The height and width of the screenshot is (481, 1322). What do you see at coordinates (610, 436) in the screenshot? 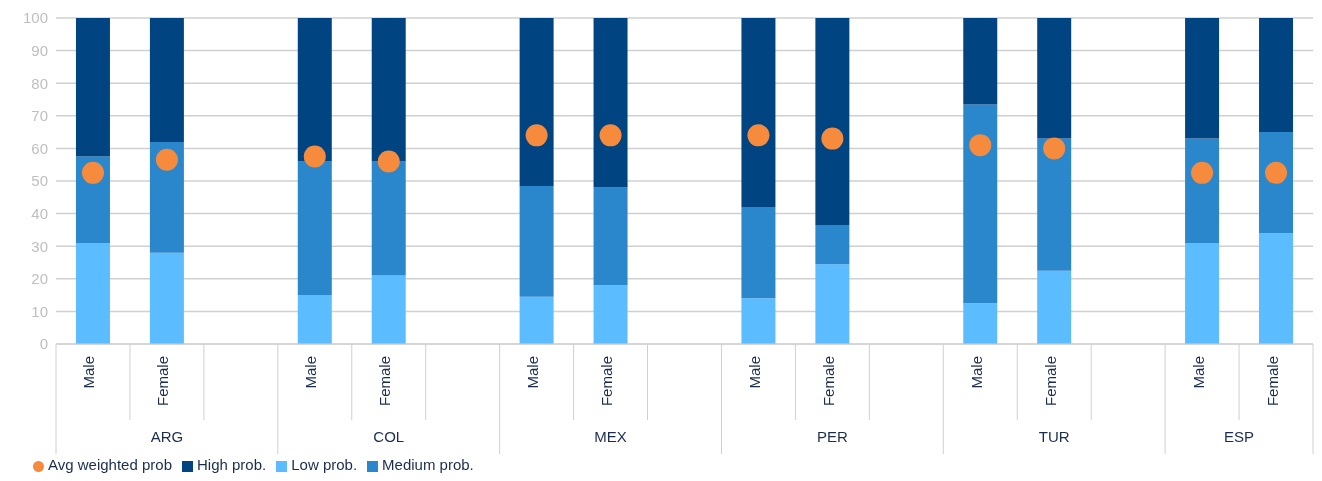
I see `text: MEX` at bounding box center [610, 436].